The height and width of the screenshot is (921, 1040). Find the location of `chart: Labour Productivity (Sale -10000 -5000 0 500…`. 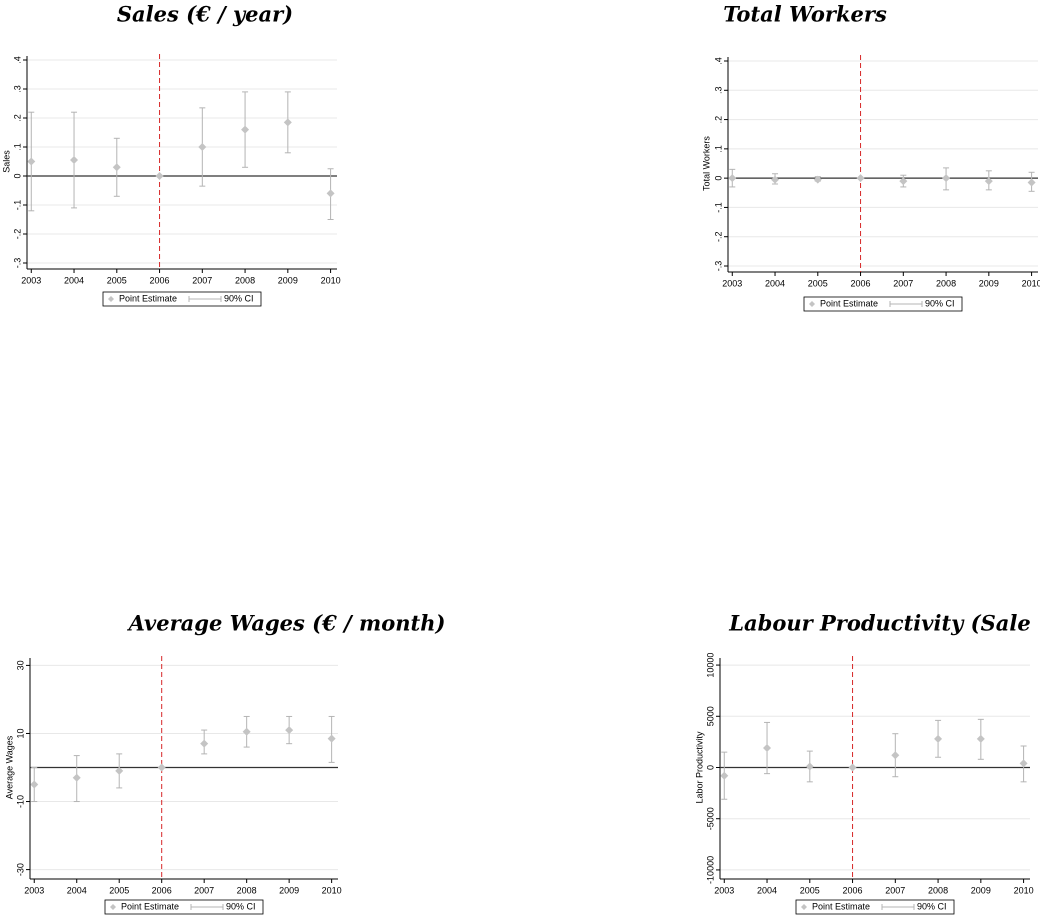

chart: Labour Productivity (Sale -10000 -5000 0 500… is located at coordinates (864, 763).